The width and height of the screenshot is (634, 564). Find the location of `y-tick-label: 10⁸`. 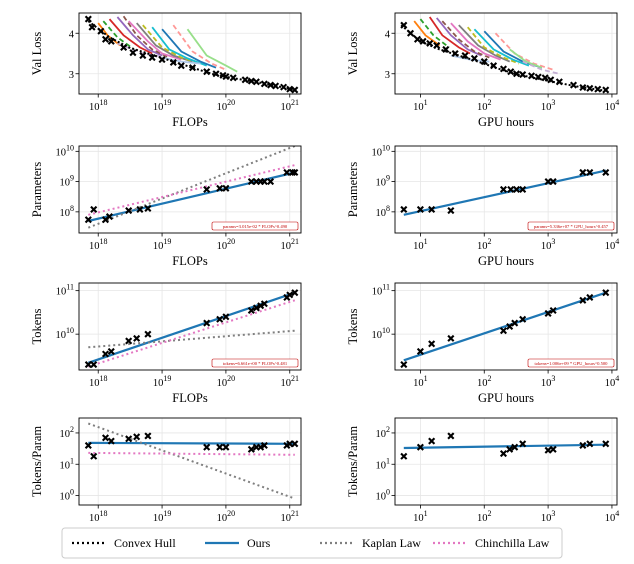

y-tick-label: 10⁸ is located at coordinates (383, 211).